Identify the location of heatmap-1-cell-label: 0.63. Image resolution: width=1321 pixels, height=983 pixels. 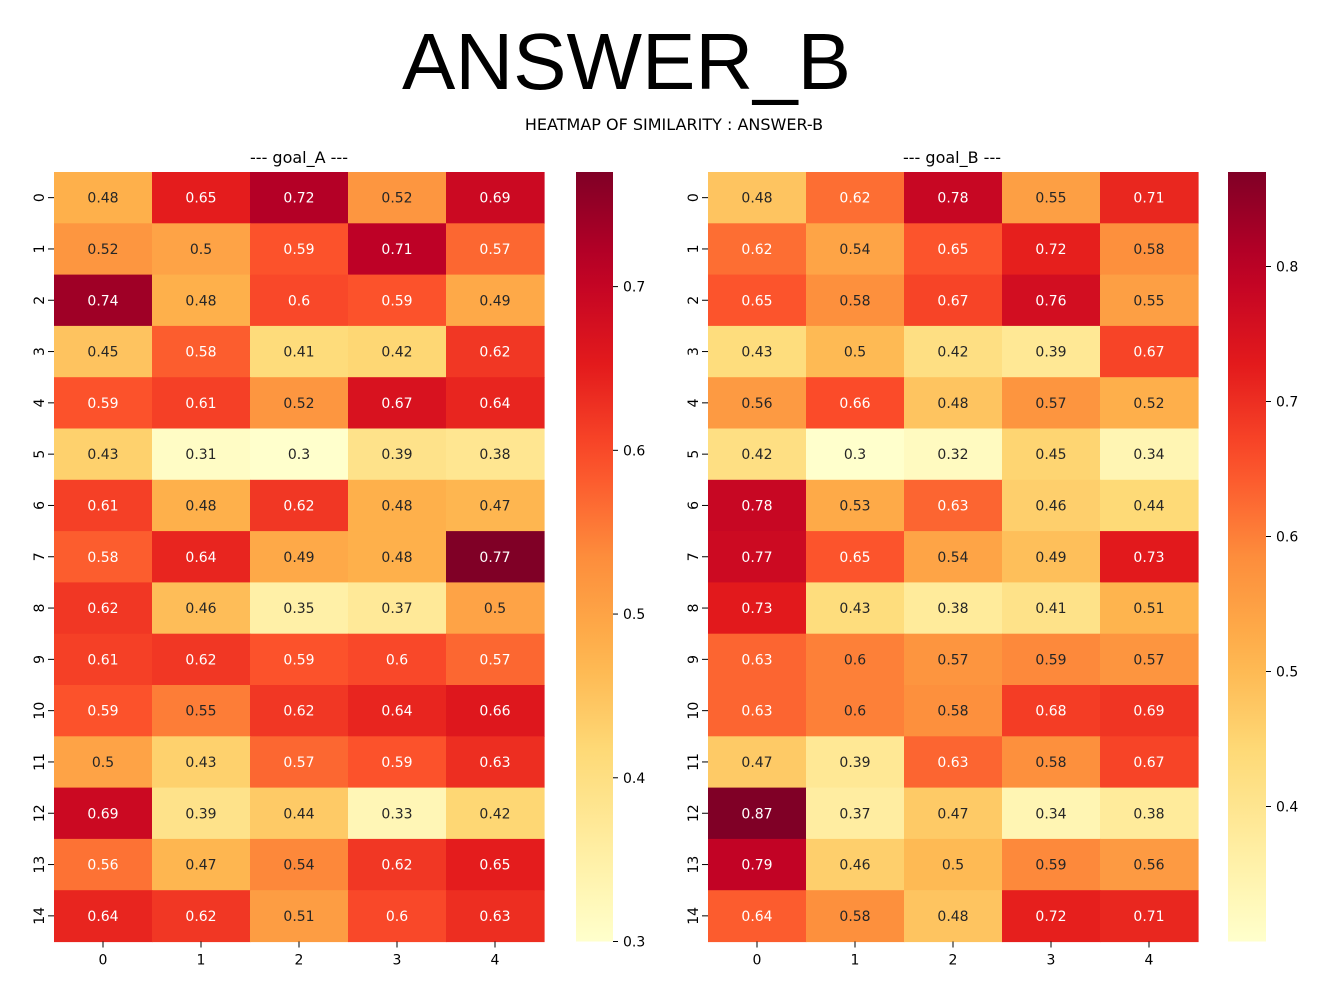
(494, 763).